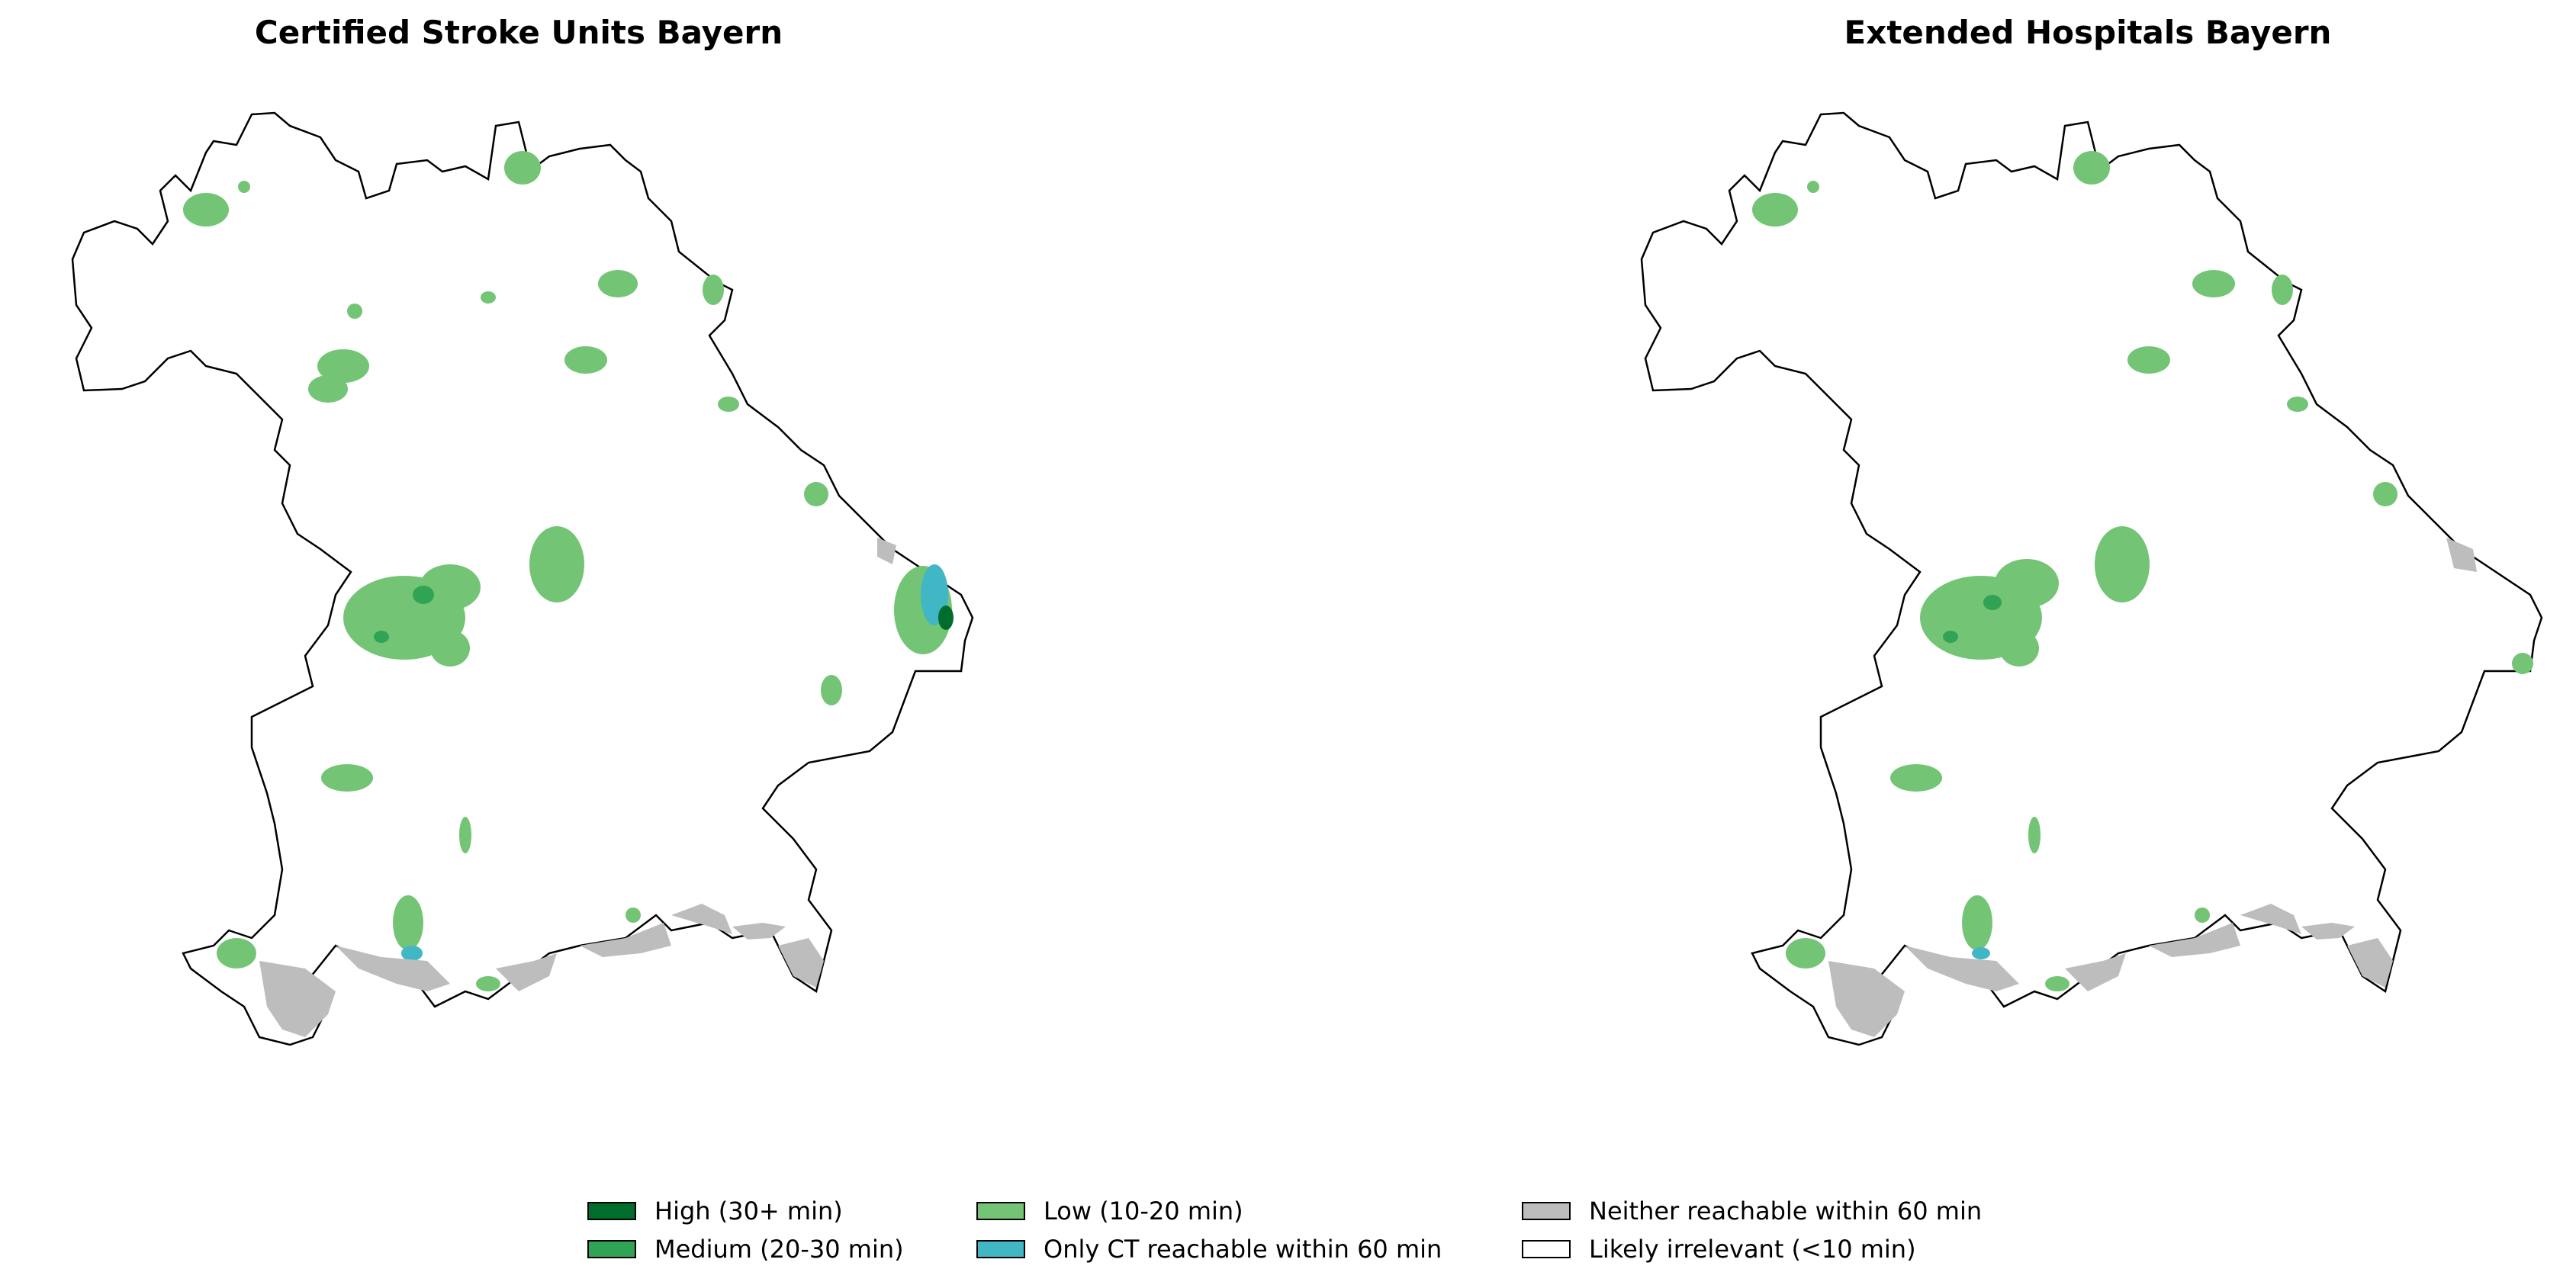 This screenshot has width=2576, height=1285. I want to click on legend-item-medium: Medium (20-30 min), so click(746, 1249).